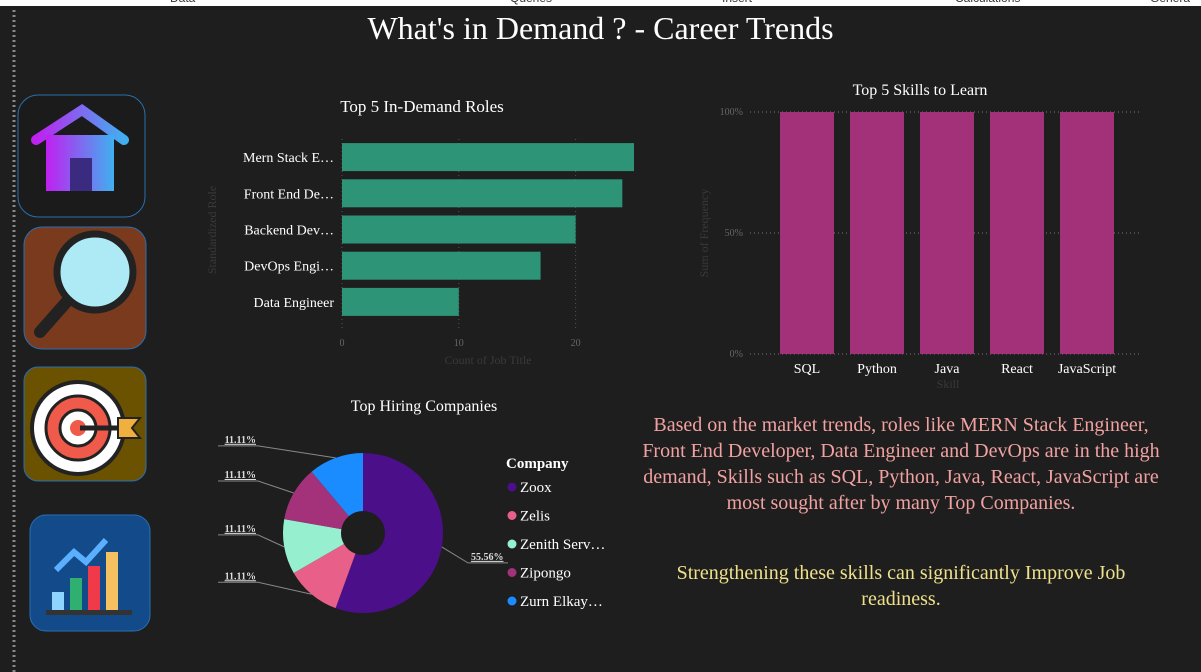 The width and height of the screenshot is (1201, 672). I want to click on legend-label: Zelis, so click(535, 517).